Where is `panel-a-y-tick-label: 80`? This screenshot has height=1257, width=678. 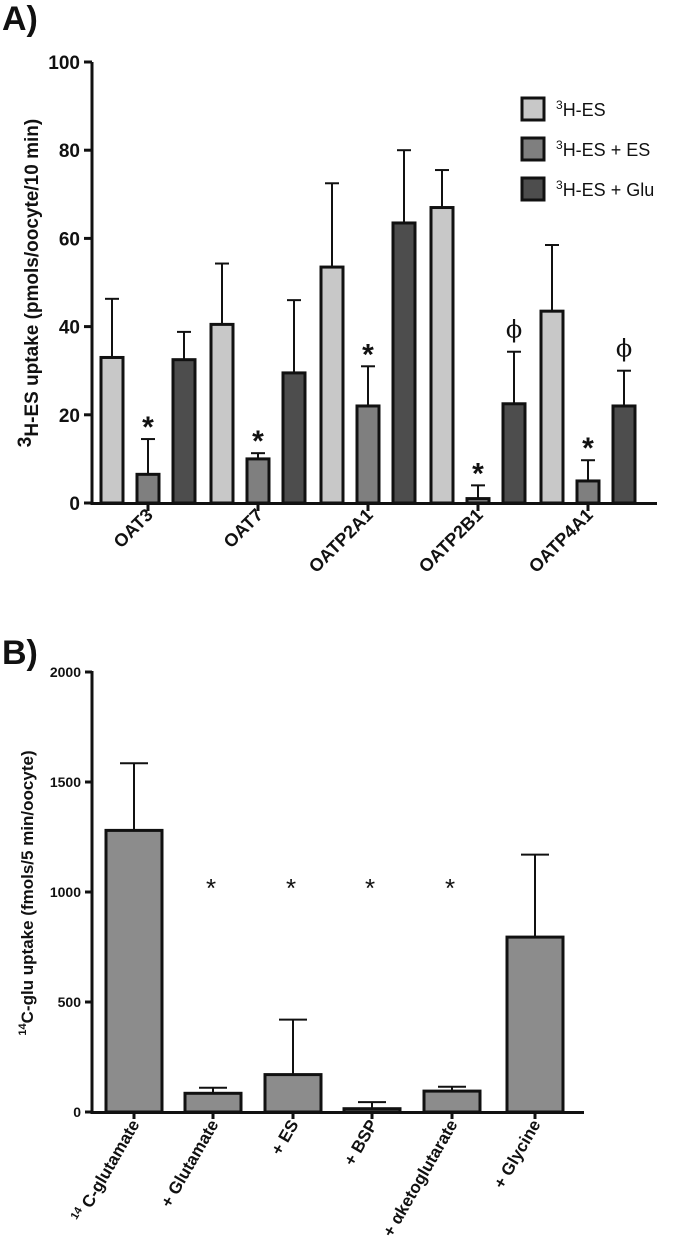
panel-a-y-tick-label: 80 is located at coordinates (69, 151).